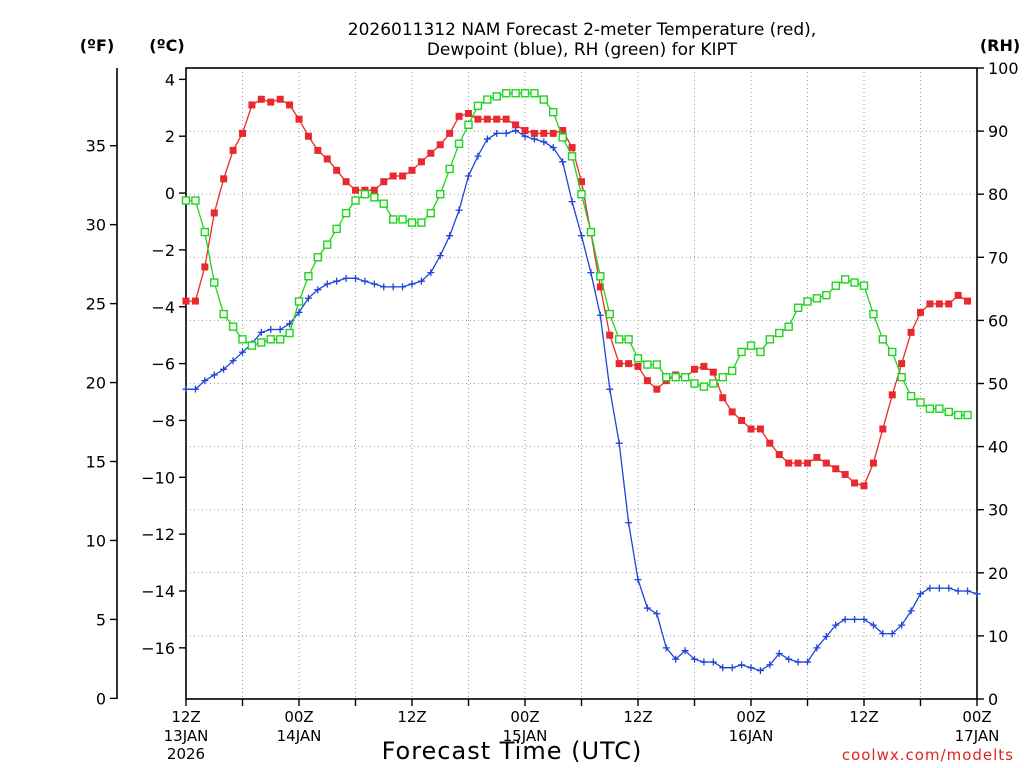 This screenshot has width=1024, height=768. I want to click on celsius-tick-label: −2, so click(163, 250).